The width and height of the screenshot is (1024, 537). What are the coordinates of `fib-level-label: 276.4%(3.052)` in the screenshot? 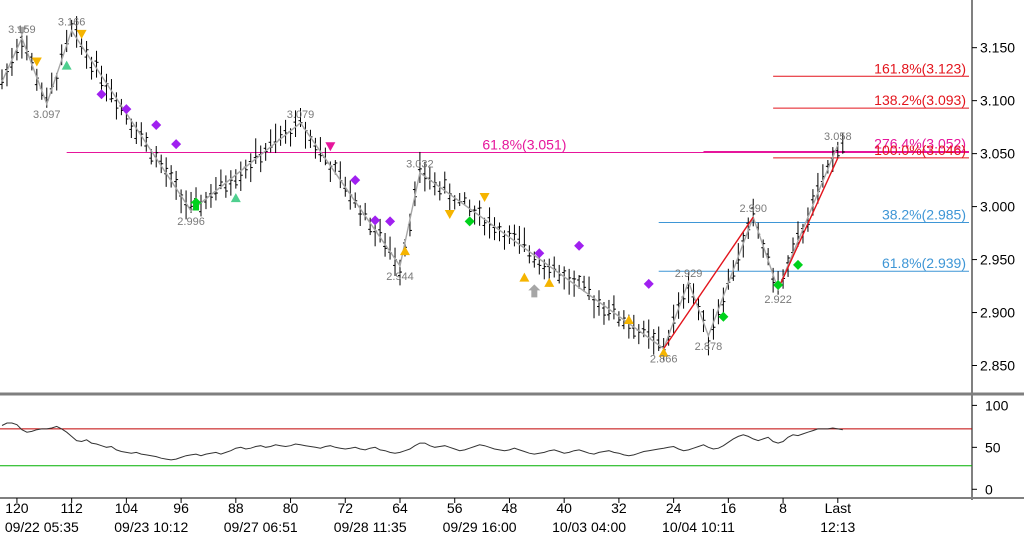 It's located at (920, 144).